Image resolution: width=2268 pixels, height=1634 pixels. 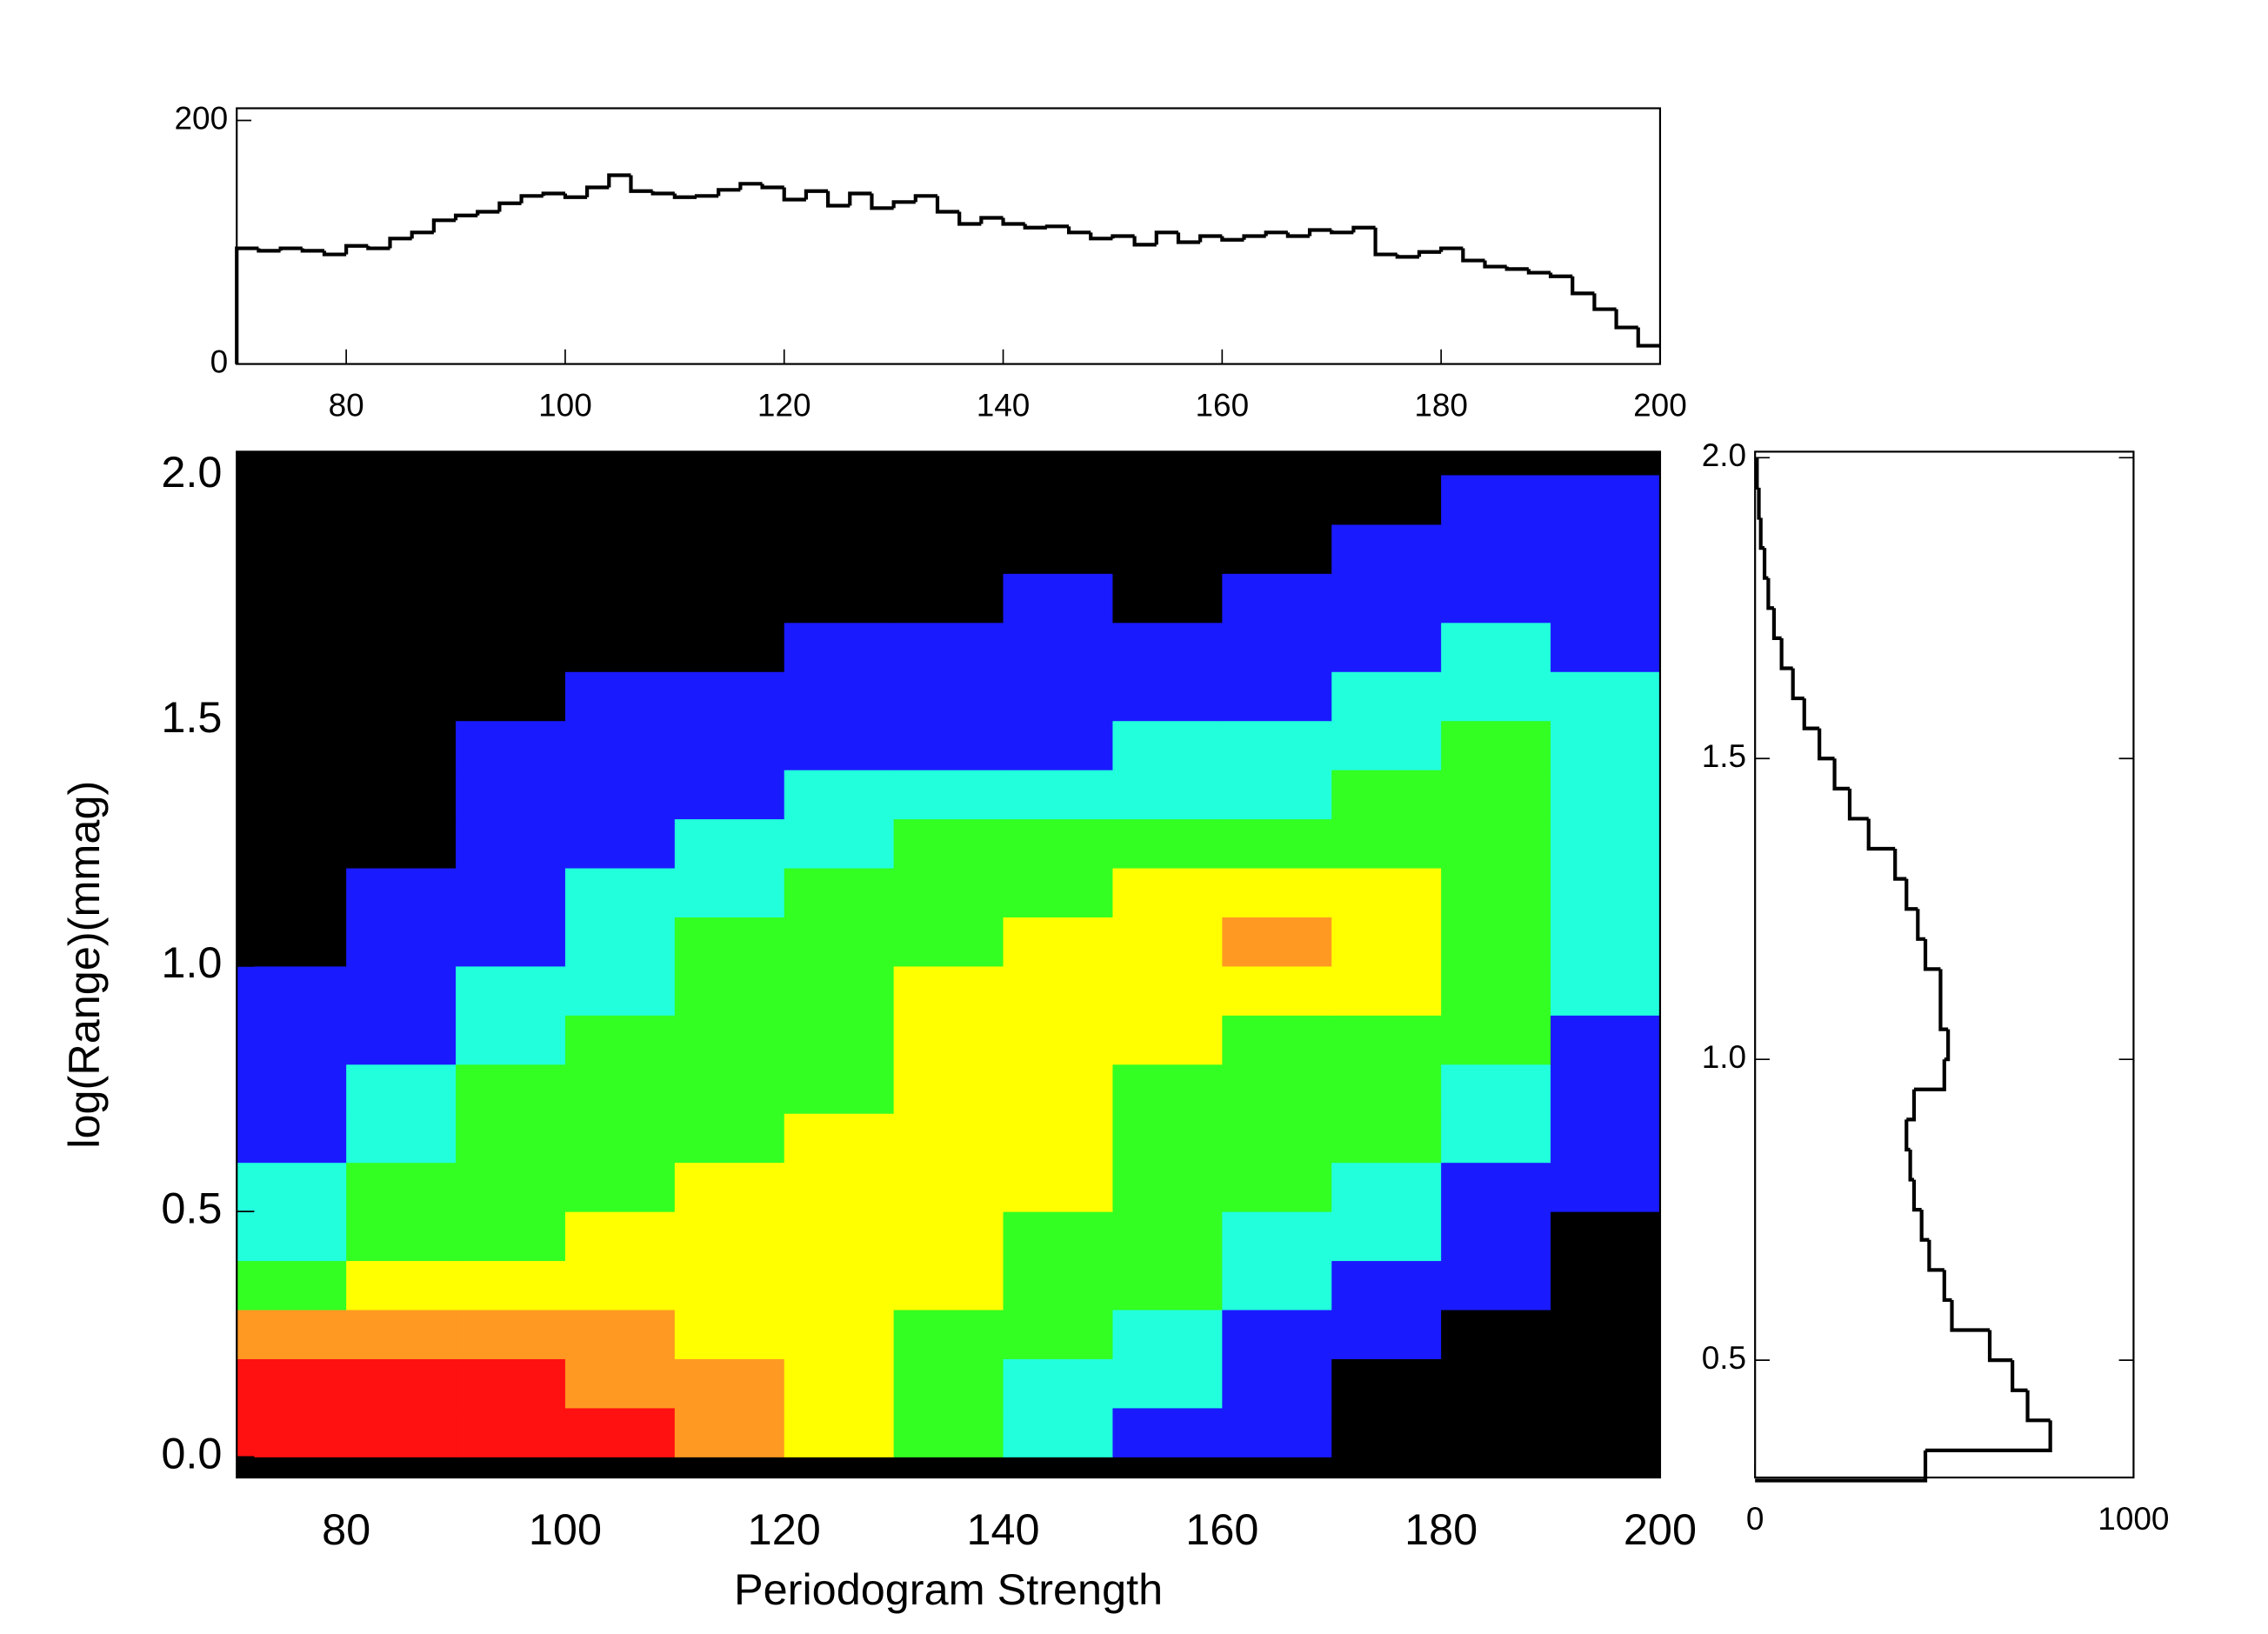 I want to click on y-tick-label: 1.0, so click(x=191, y=962).